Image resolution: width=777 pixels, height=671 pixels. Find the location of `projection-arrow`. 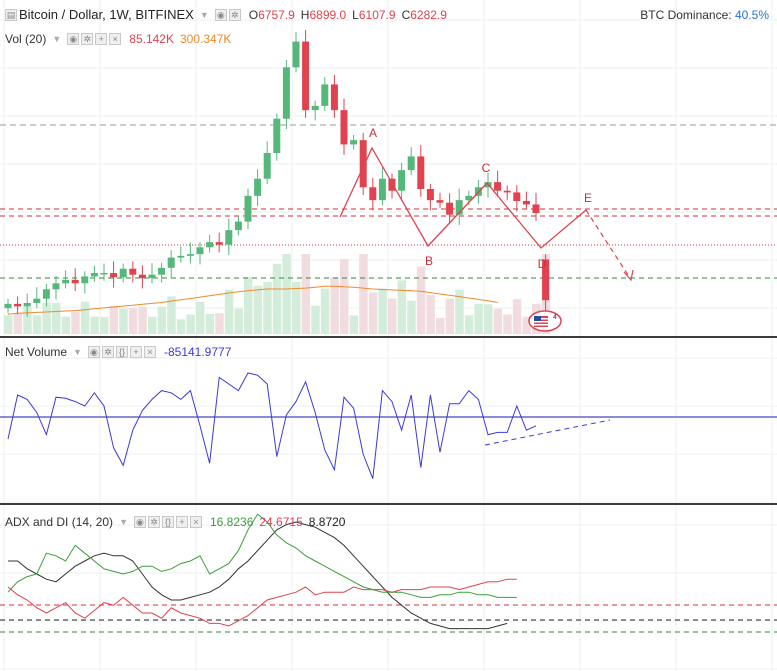

projection-arrow is located at coordinates (628, 275).